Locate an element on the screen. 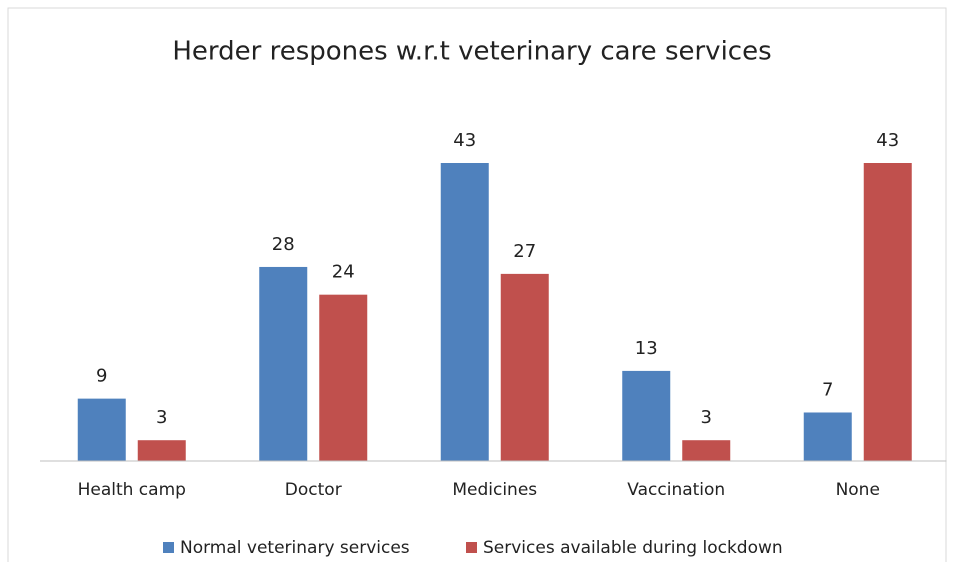  x-tick-label: None is located at coordinates (858, 490).